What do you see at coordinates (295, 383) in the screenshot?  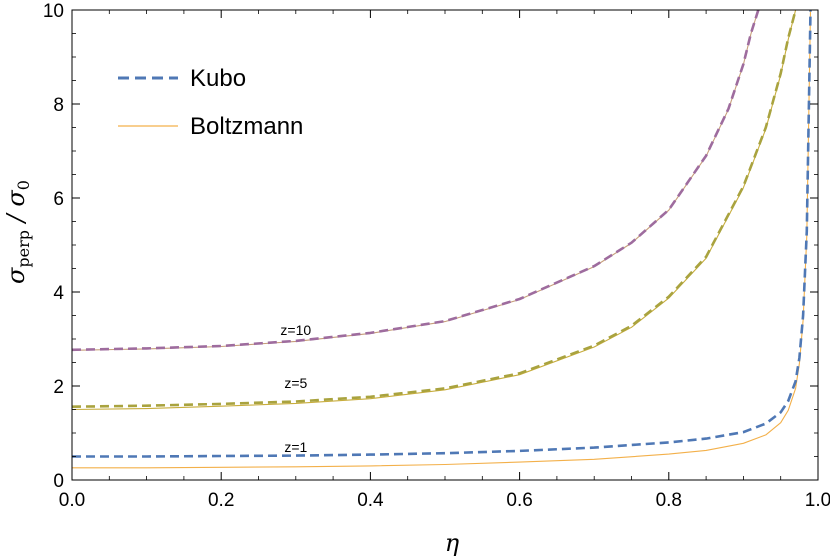 I see `curve-annotation: z=5` at bounding box center [295, 383].